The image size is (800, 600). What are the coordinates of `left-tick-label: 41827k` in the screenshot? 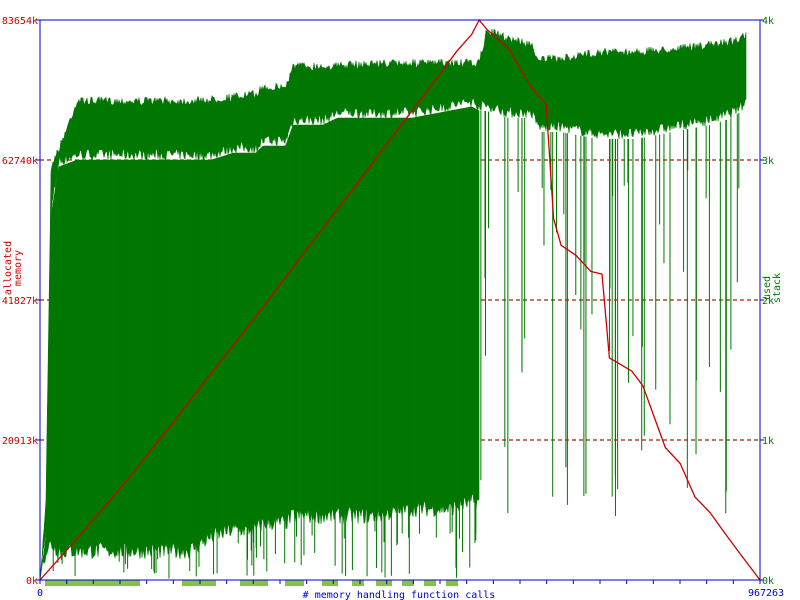 It's located at (20, 301).